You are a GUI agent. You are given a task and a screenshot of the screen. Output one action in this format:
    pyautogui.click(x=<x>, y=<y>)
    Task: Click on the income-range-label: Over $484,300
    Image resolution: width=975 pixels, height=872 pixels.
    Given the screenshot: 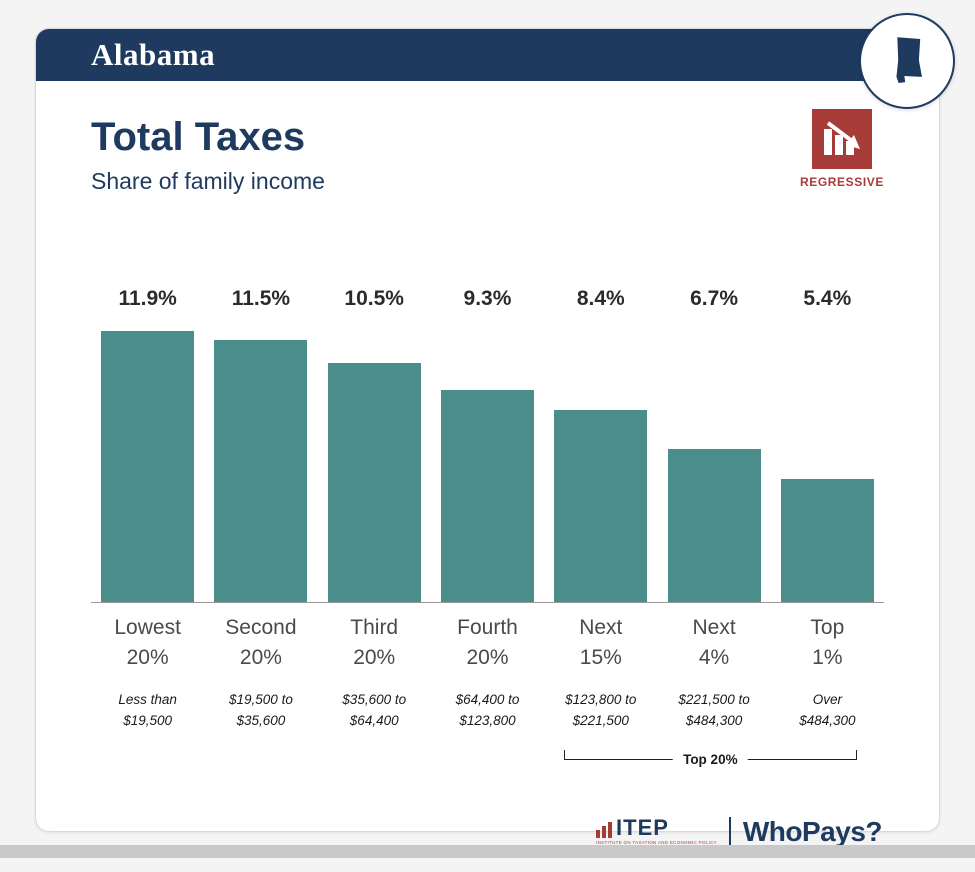 What is the action you would take?
    pyautogui.click(x=827, y=709)
    